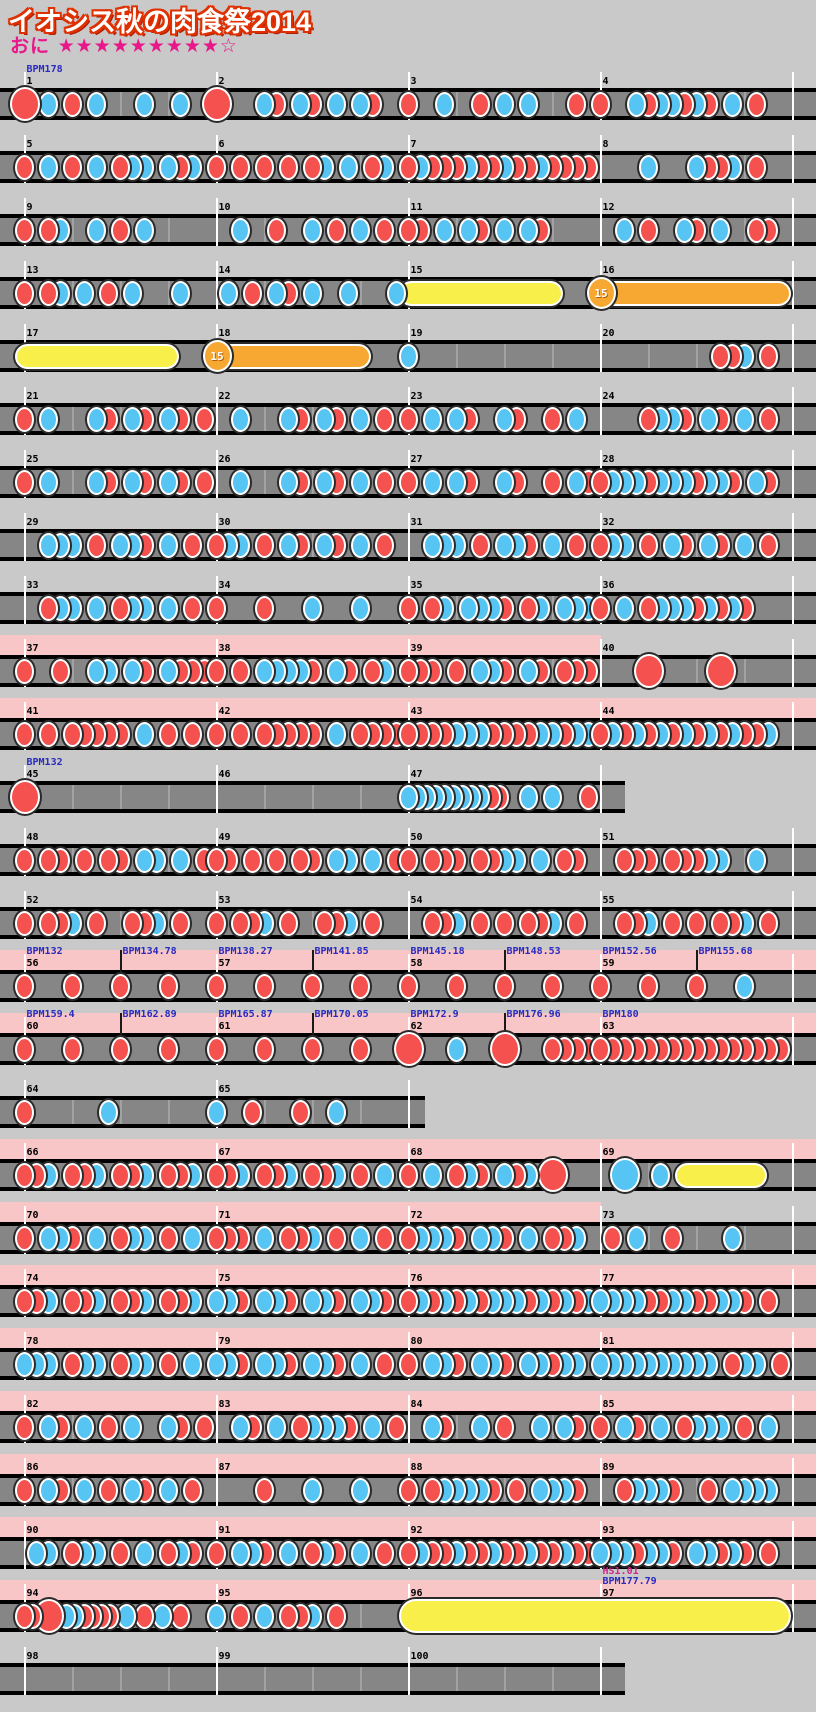 The width and height of the screenshot is (816, 1712). What do you see at coordinates (416, 1152) in the screenshot?
I see `measure-number: 68` at bounding box center [416, 1152].